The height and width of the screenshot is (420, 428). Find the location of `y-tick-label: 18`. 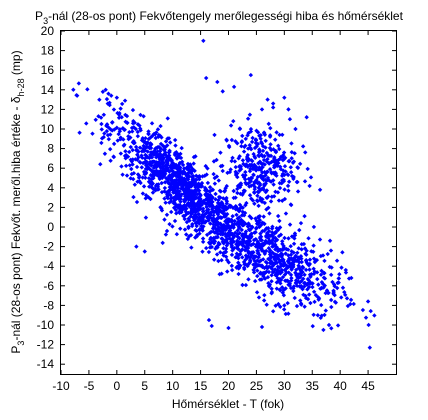

y-tick-label: 18 is located at coordinates (48, 51).